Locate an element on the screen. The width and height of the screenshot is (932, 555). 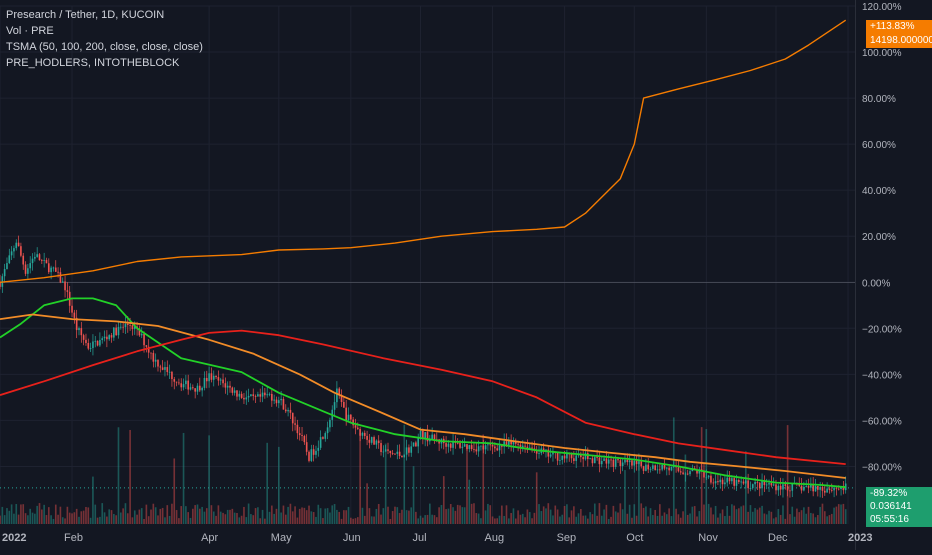
legend-symbol-title: Presearch / Tether, 1D, KUCOIN is located at coordinates (85, 15).